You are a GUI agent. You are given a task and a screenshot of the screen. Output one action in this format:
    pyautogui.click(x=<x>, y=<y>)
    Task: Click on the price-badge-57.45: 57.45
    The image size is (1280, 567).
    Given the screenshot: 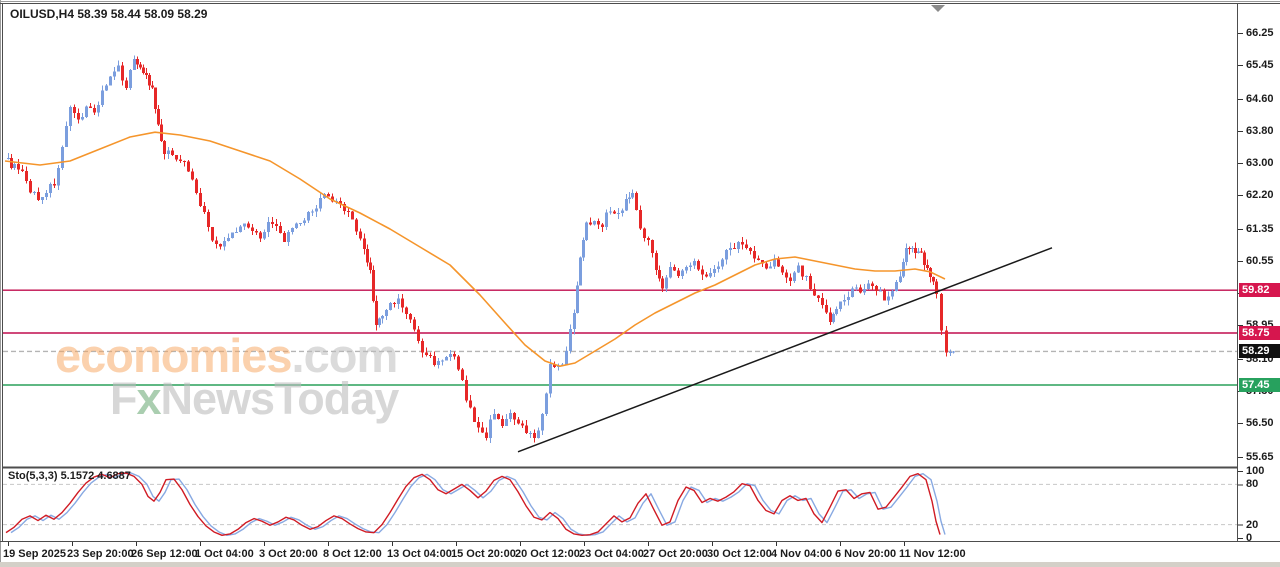 What is the action you would take?
    pyautogui.click(x=1259, y=385)
    